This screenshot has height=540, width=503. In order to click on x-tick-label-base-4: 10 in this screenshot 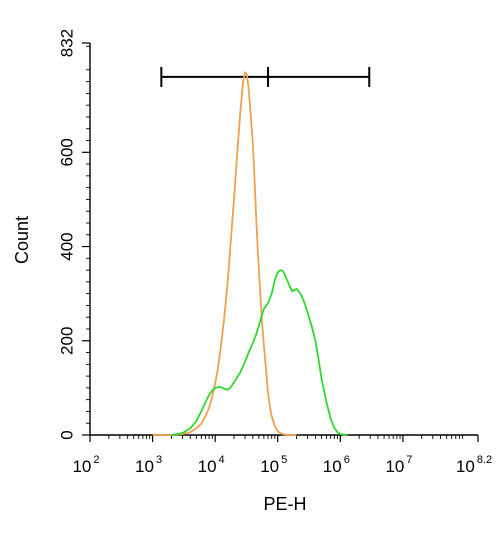, I will do `click(332, 466)`.